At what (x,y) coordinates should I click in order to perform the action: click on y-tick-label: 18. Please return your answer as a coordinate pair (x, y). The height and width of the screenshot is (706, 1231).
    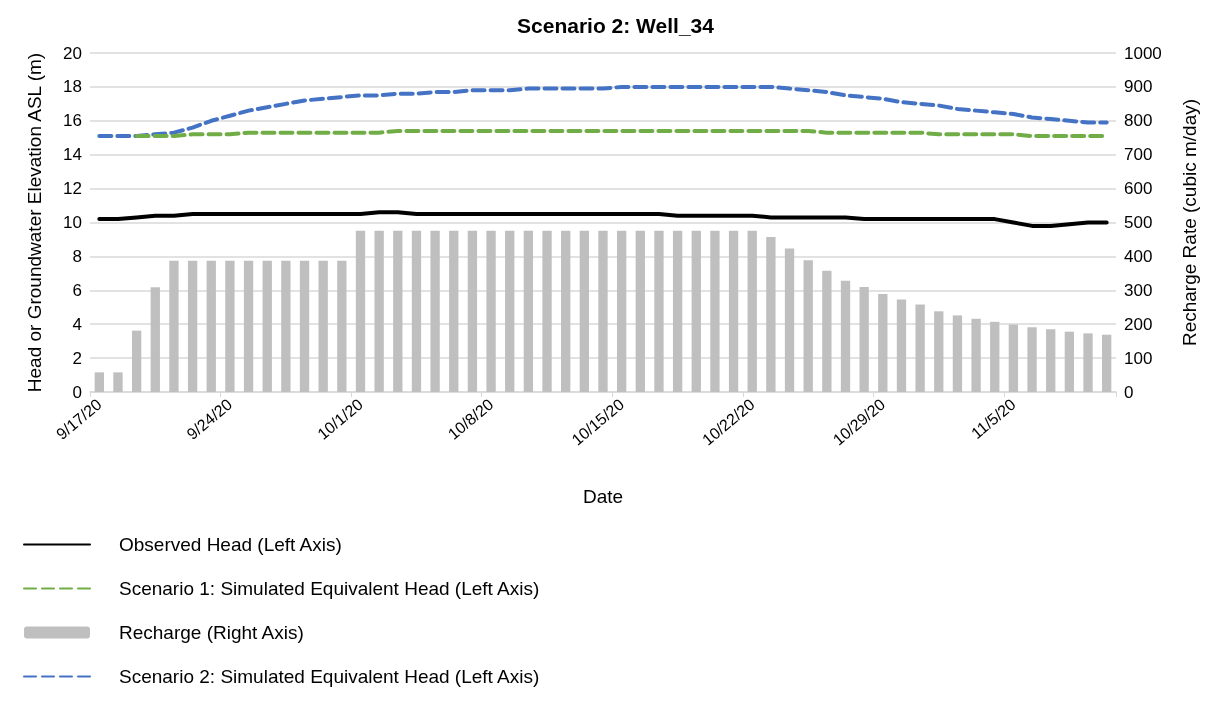
    Looking at the image, I should click on (72, 87).